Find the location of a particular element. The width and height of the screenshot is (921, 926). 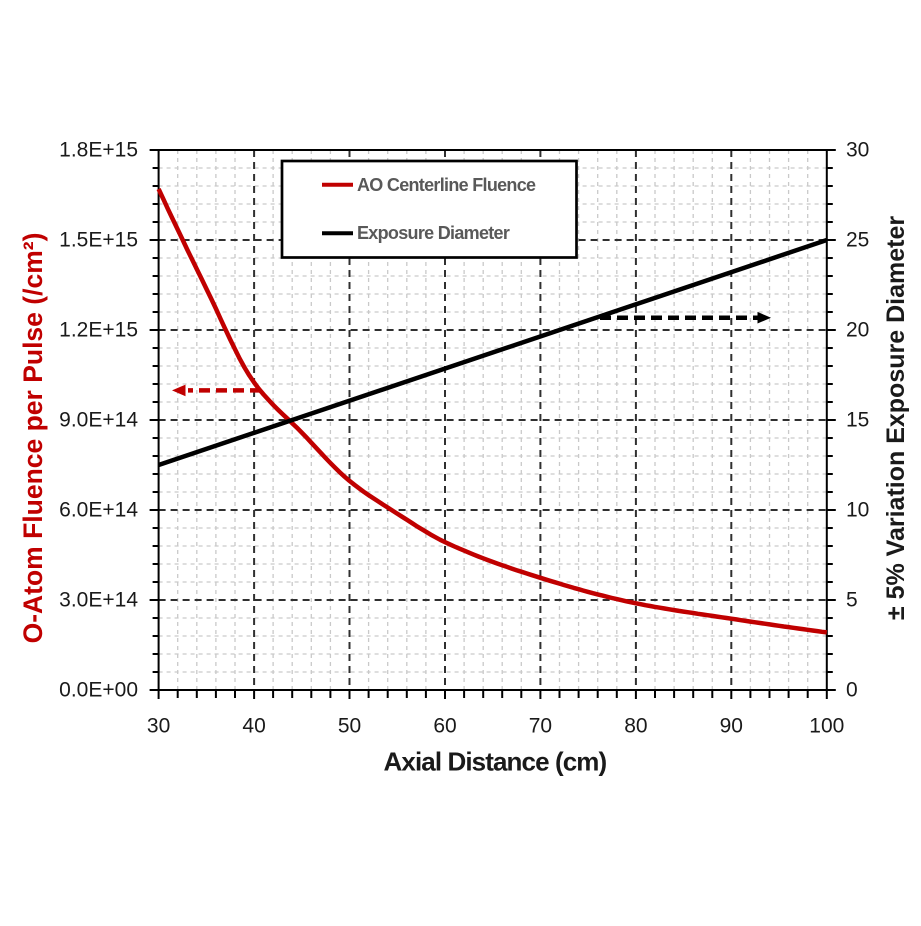

svg-text: 1.2E+15 is located at coordinates (98, 330).